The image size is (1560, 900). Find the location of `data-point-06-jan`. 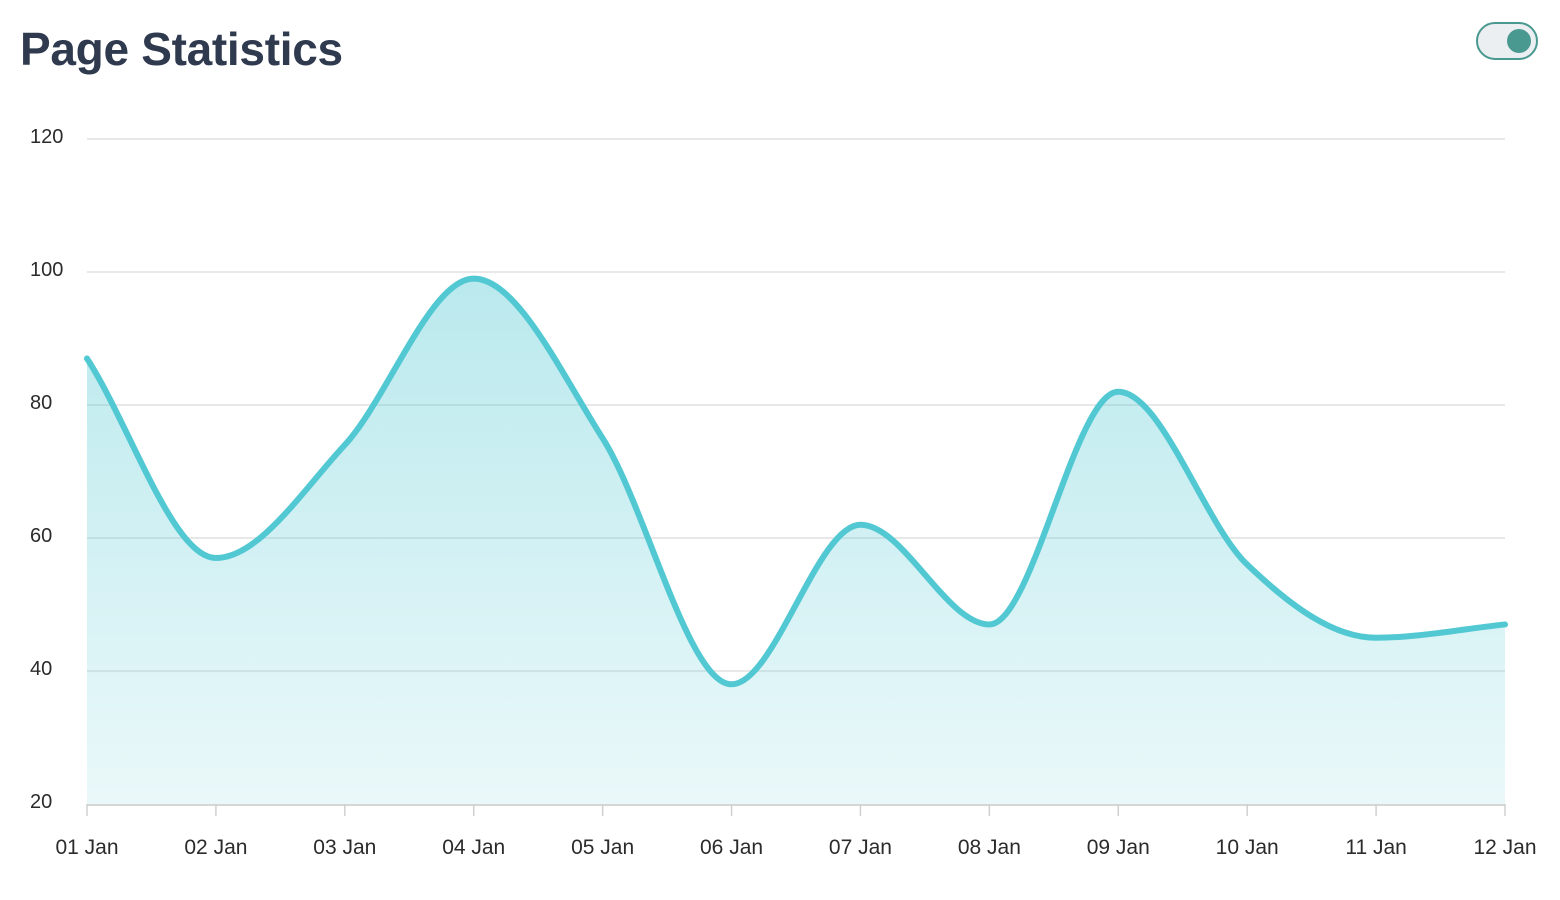

data-point-06-jan is located at coordinates (732, 684).